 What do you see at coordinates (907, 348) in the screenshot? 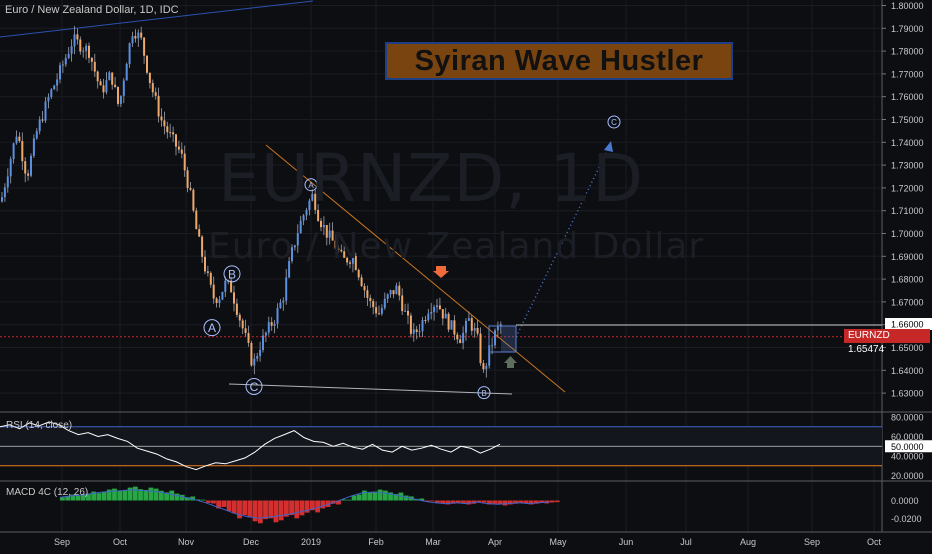
I see `price-tick-label: 1.65000` at bounding box center [907, 348].